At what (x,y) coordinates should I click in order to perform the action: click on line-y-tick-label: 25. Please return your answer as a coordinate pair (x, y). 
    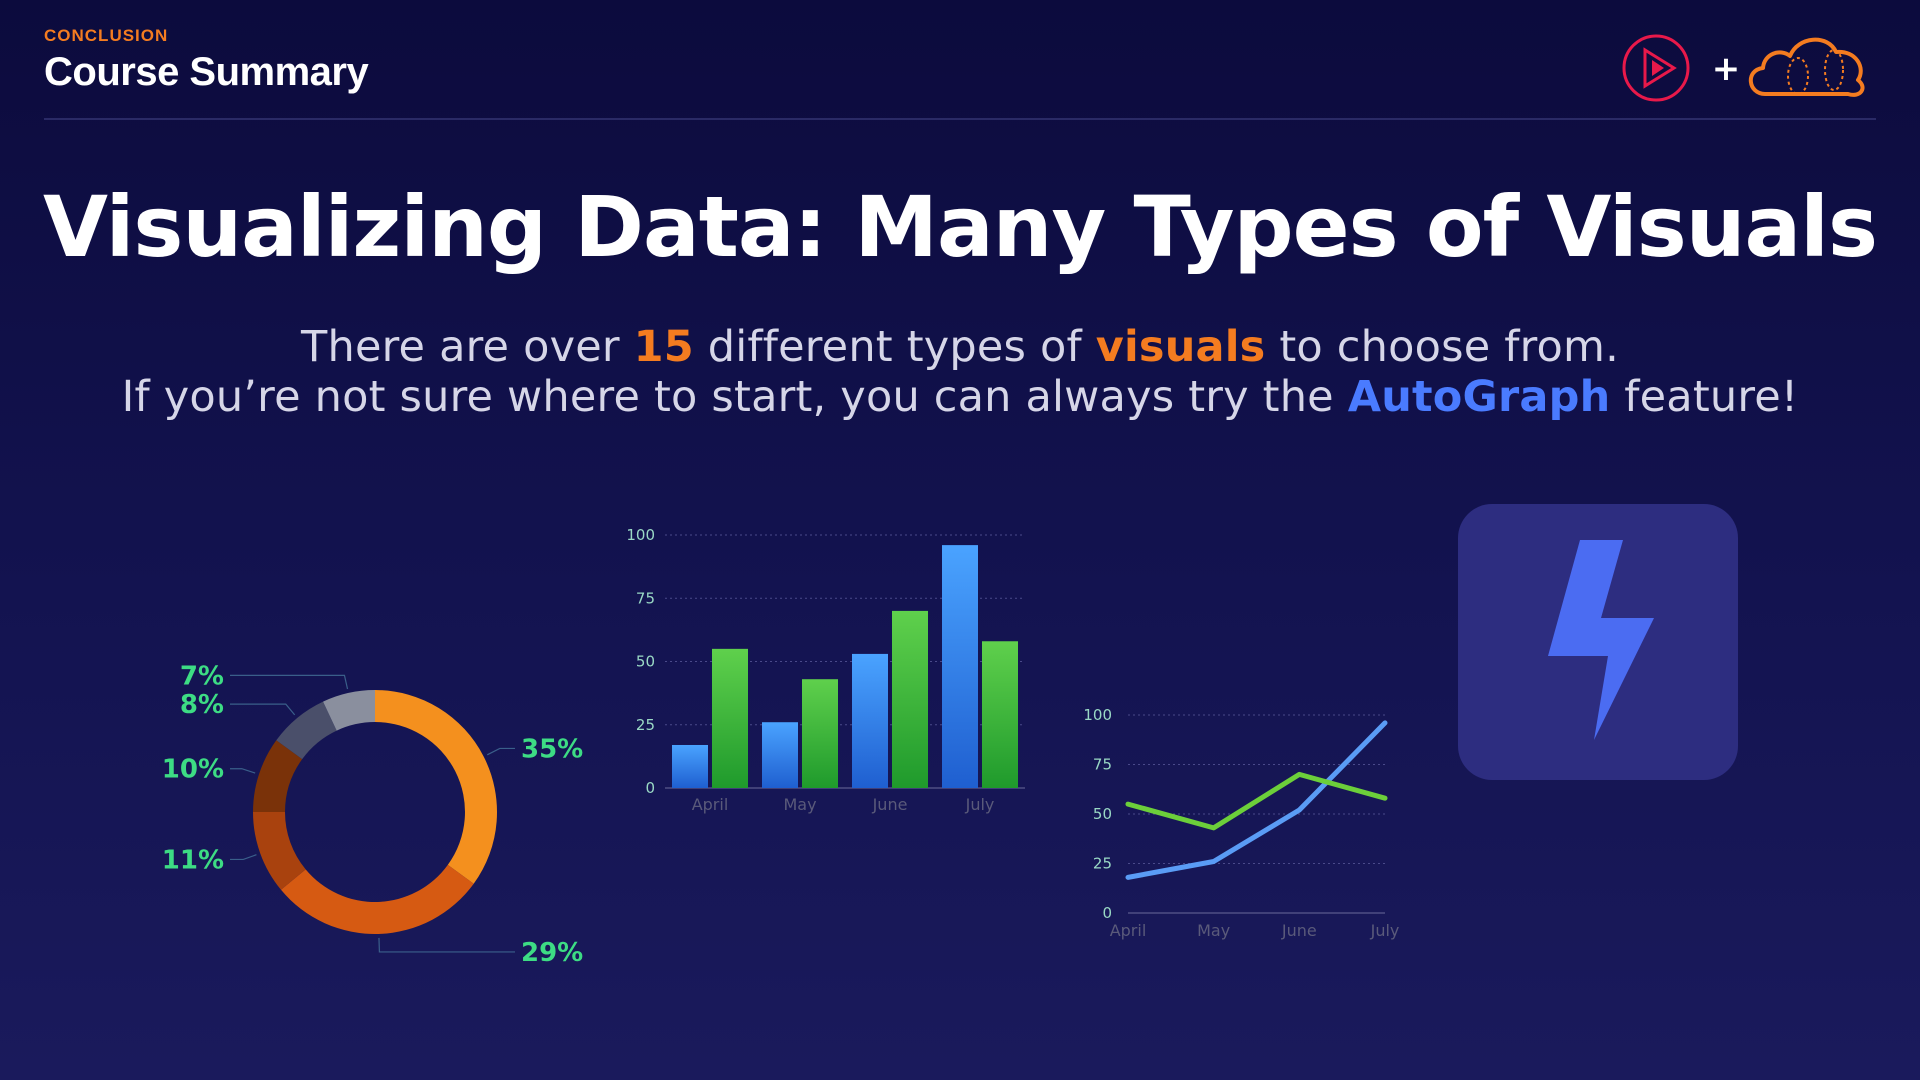
    Looking at the image, I should click on (1102, 864).